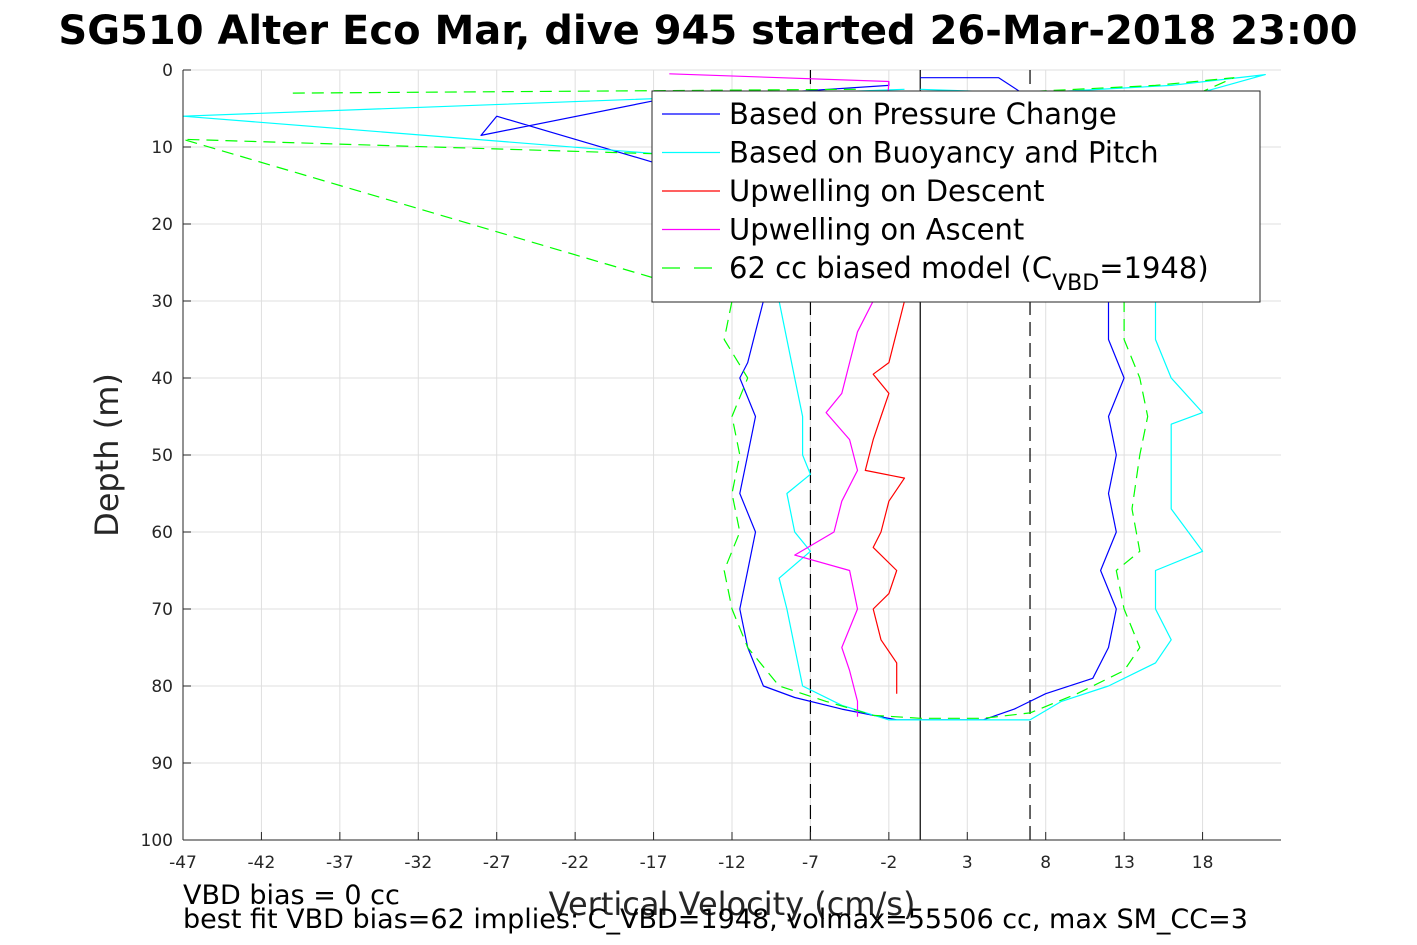 The height and width of the screenshot is (945, 1417). I want to click on y-axis-label: Depth (m), so click(107, 455).